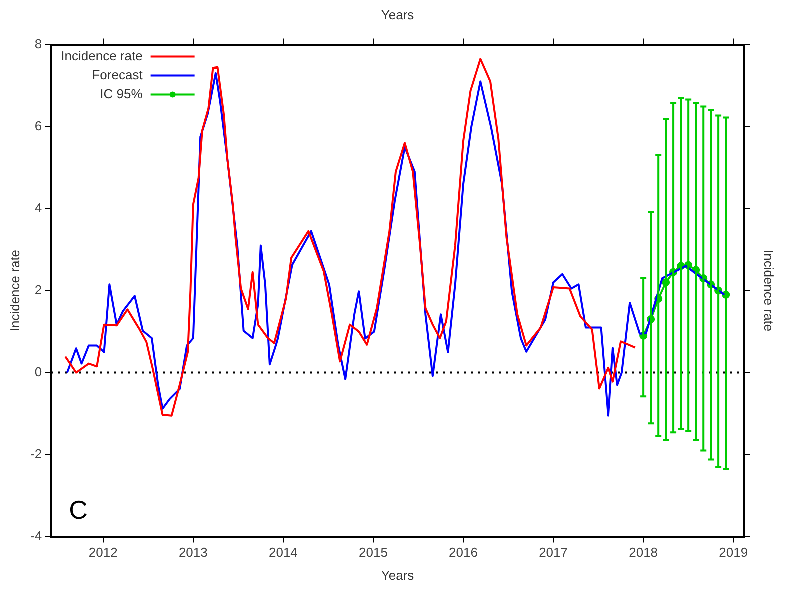 The width and height of the screenshot is (786, 596). Describe the element at coordinates (398, 14) in the screenshot. I see `x2-axis-title: Years` at that location.